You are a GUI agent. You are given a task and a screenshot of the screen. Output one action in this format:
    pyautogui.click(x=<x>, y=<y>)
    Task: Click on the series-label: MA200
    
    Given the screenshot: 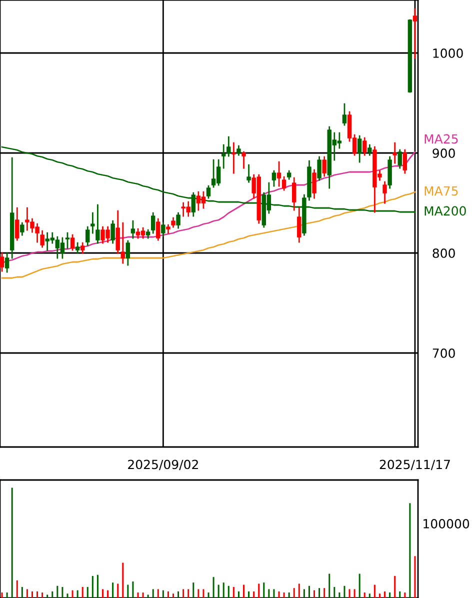 What is the action you would take?
    pyautogui.click(x=445, y=211)
    